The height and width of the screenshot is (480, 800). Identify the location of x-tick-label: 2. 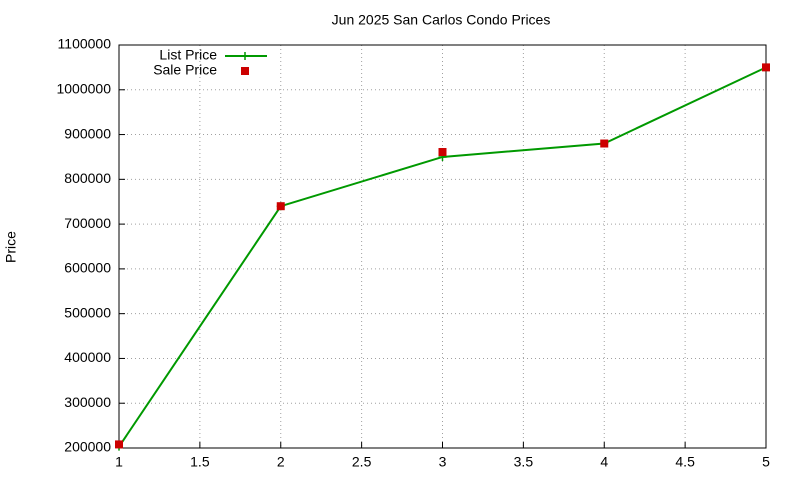
(281, 462).